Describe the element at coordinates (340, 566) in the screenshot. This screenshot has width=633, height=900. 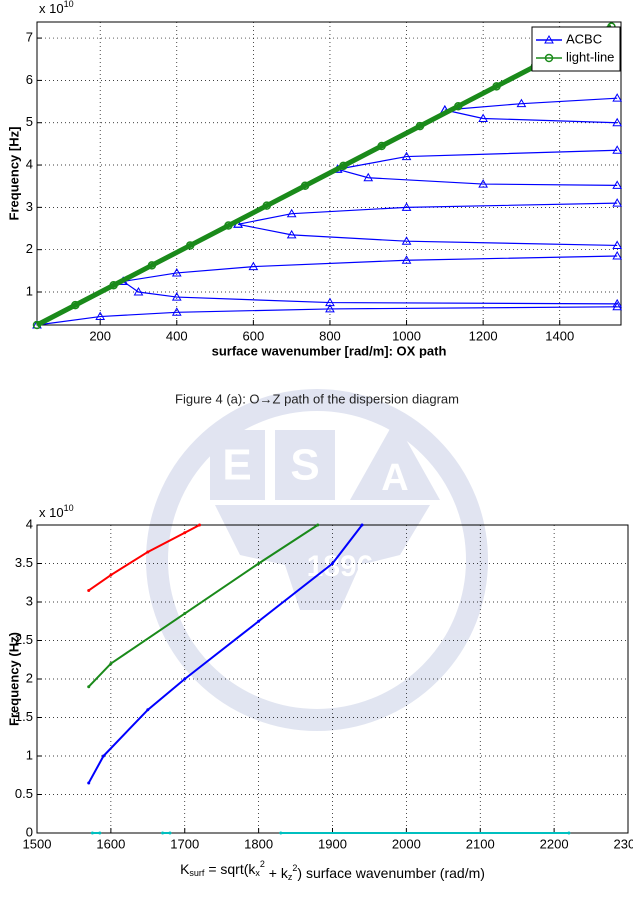
I see `watermark-year: 1896` at that location.